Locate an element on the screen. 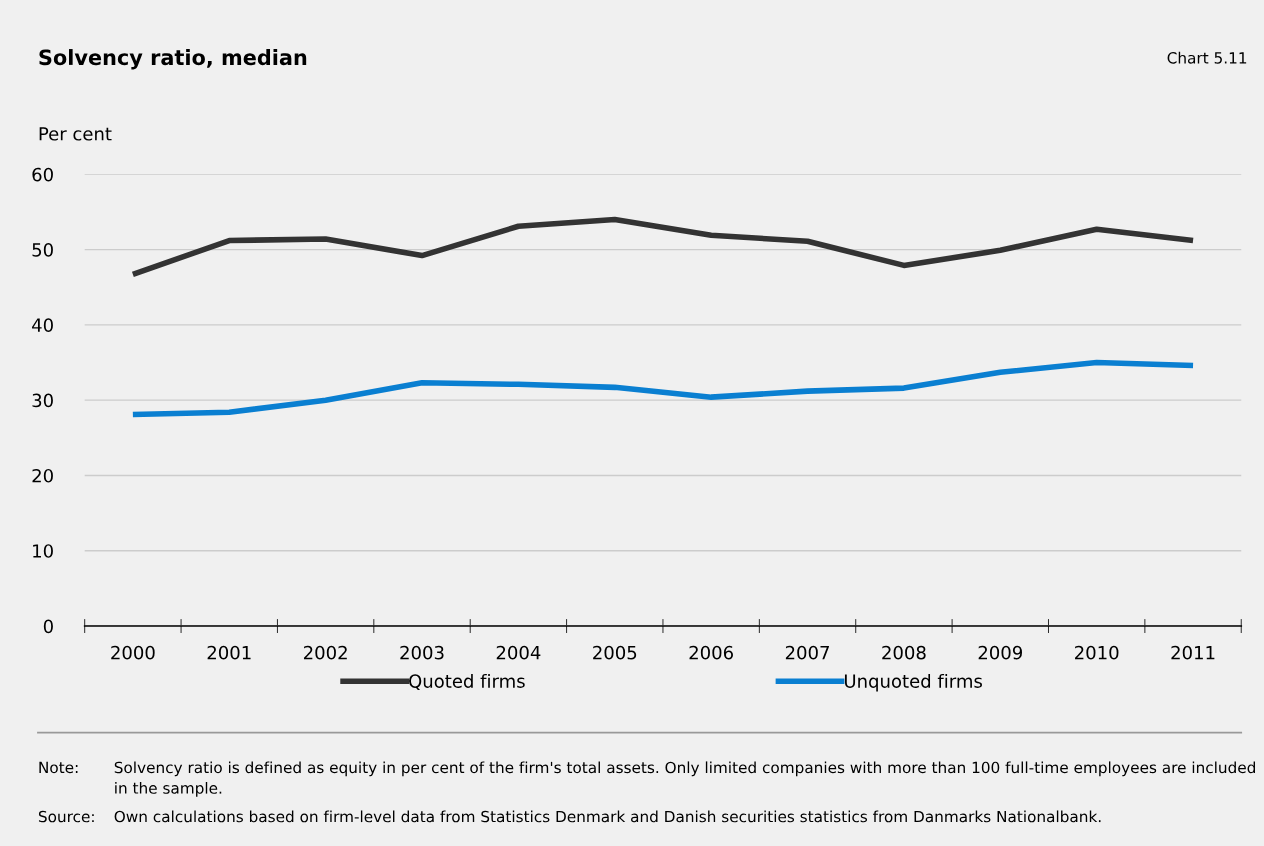 The height and width of the screenshot is (846, 1264). text: Note: Solvency ratio is defined as equity in per cent of the firm's total assets. Only limited companies with more than 100 full-time employees are included in the sample. is located at coordinates (647, 779).